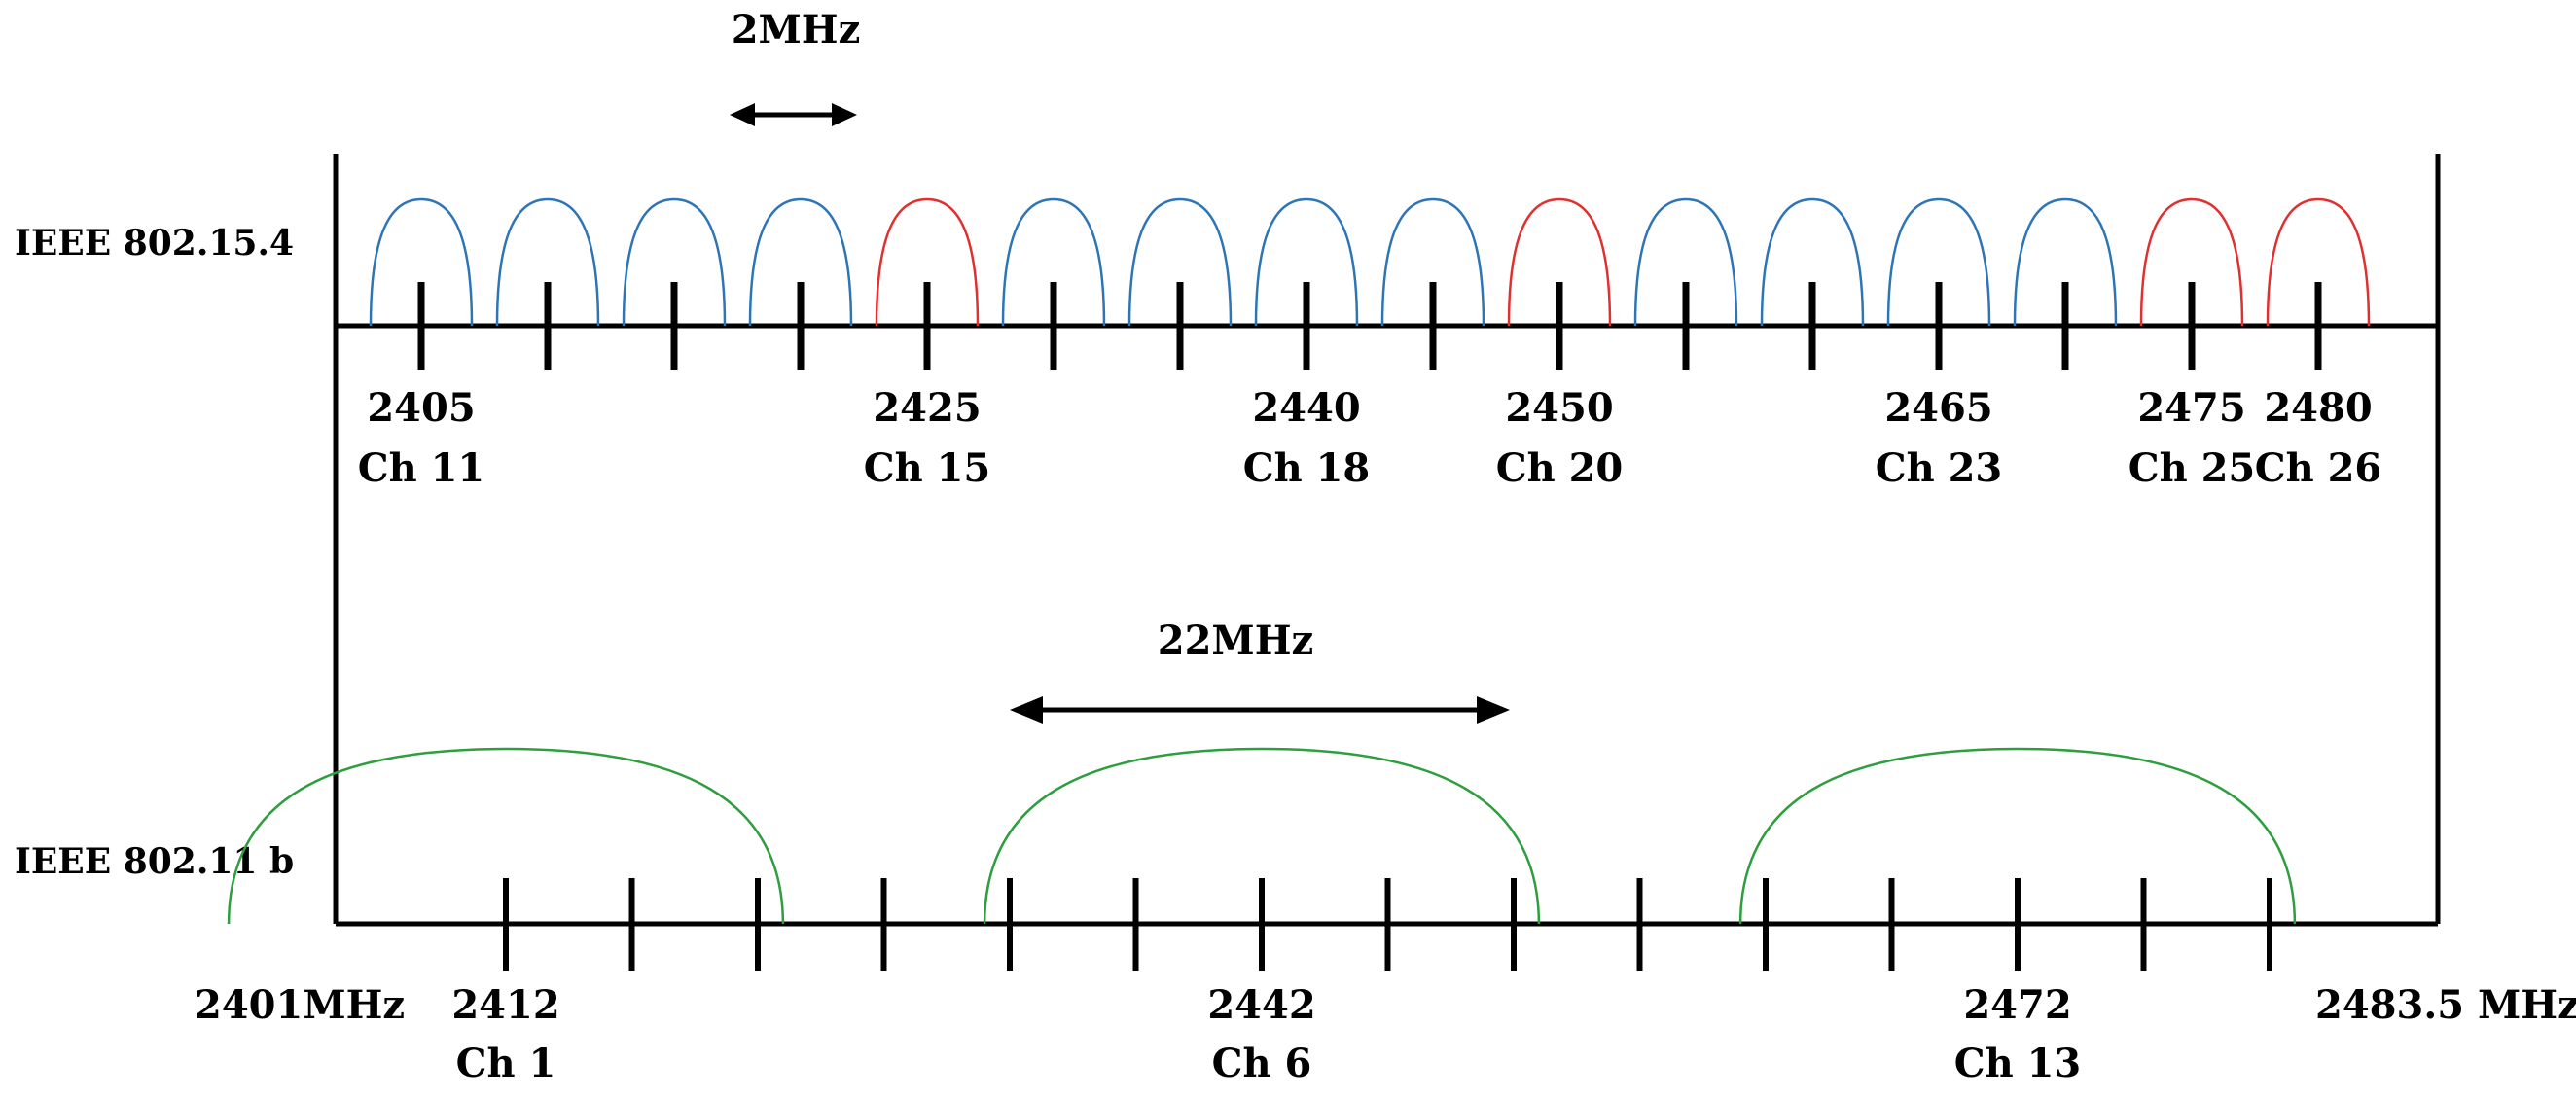 This screenshot has height=1096, width=2576. I want to click on wifi-freq-label-ch1: 2412, so click(505, 1005).